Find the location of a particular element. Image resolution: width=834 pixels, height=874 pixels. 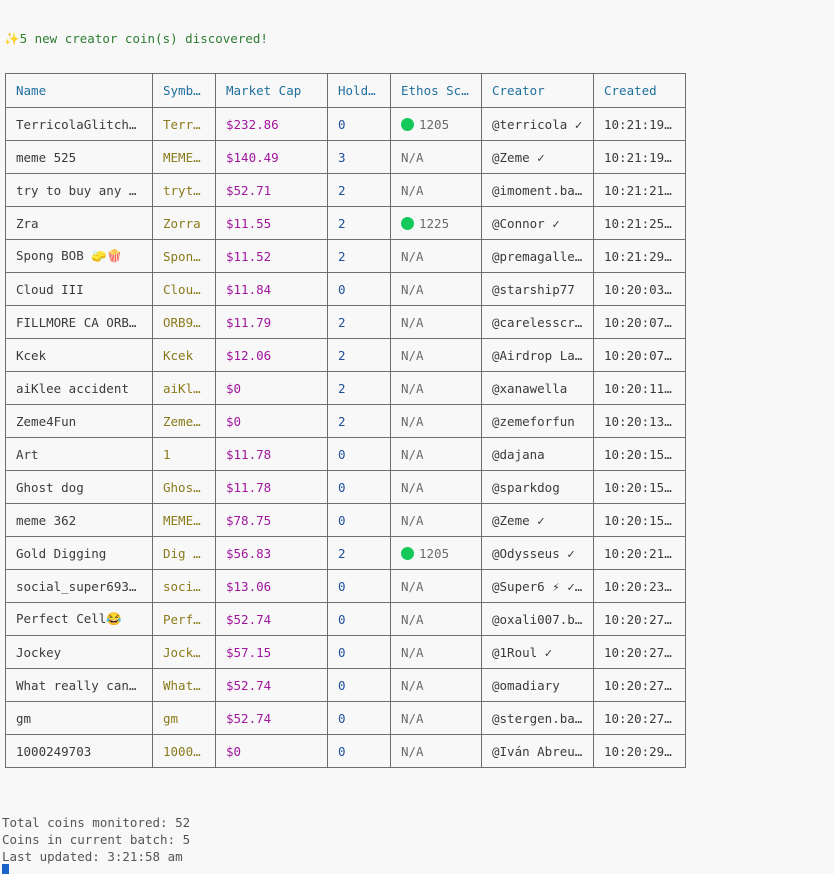

cell-name-text: aiKlee accident is located at coordinates (72, 388).